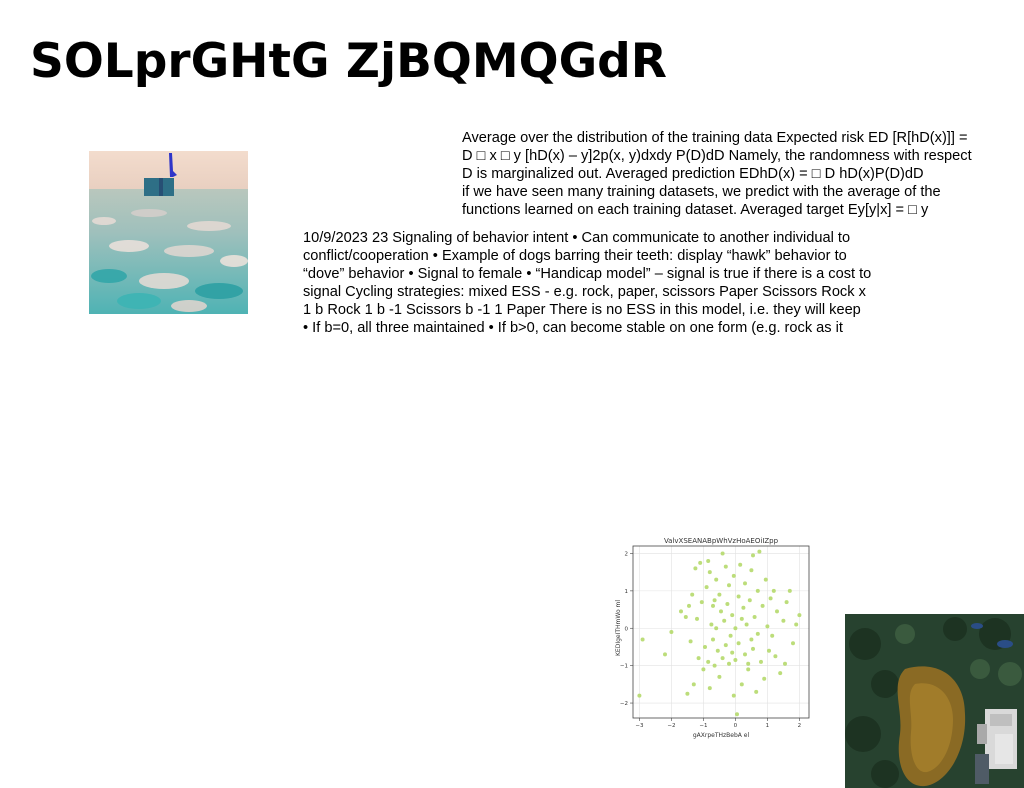 The width and height of the screenshot is (1024, 788). I want to click on aerial-photo-image, so click(934, 701).